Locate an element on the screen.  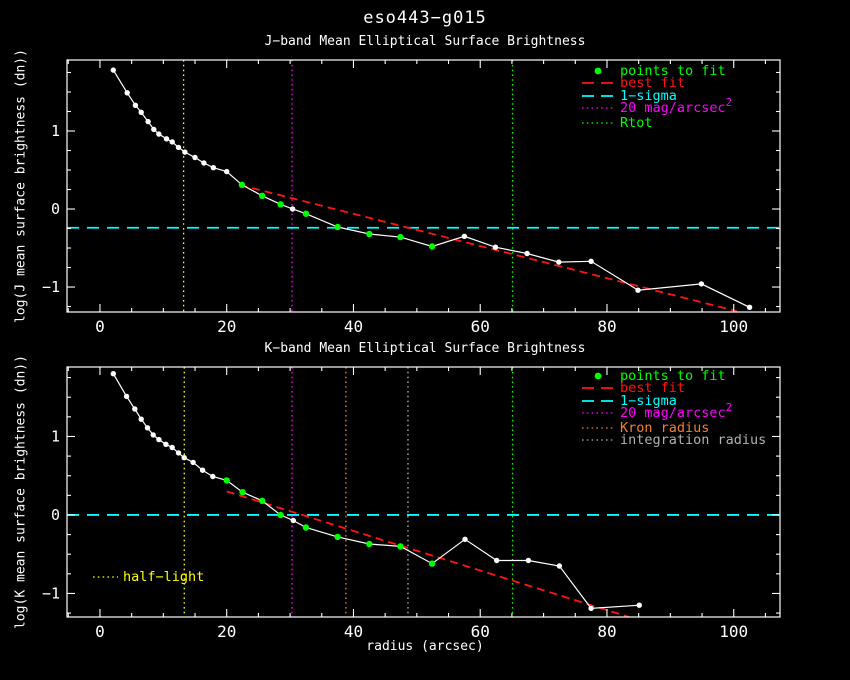
x-axis-label: radius (arcsec) is located at coordinates (425, 646).